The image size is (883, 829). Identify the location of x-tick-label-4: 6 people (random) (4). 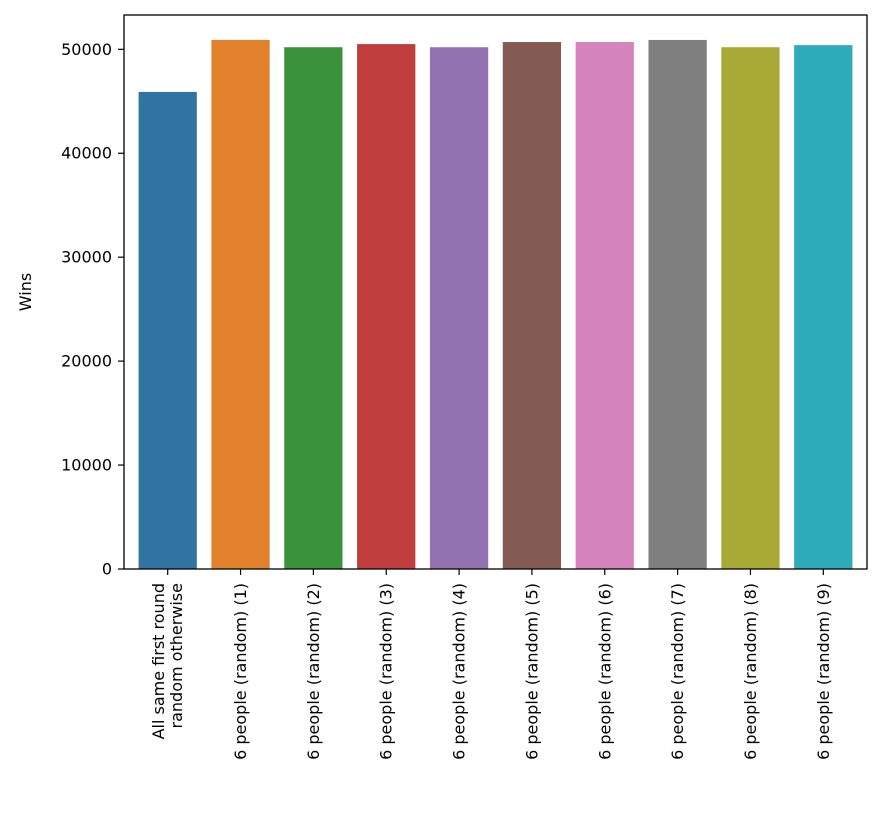
(459, 671).